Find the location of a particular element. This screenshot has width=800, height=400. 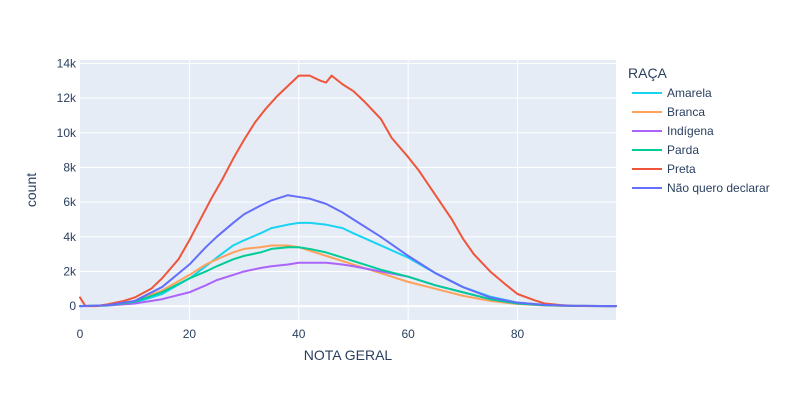

x-tick-label: 20 is located at coordinates (190, 334).